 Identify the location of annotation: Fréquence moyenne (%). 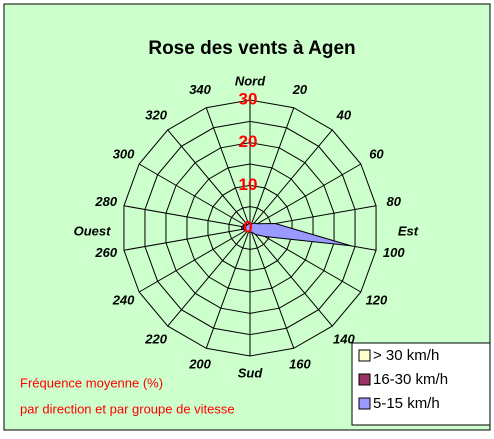
(91, 382).